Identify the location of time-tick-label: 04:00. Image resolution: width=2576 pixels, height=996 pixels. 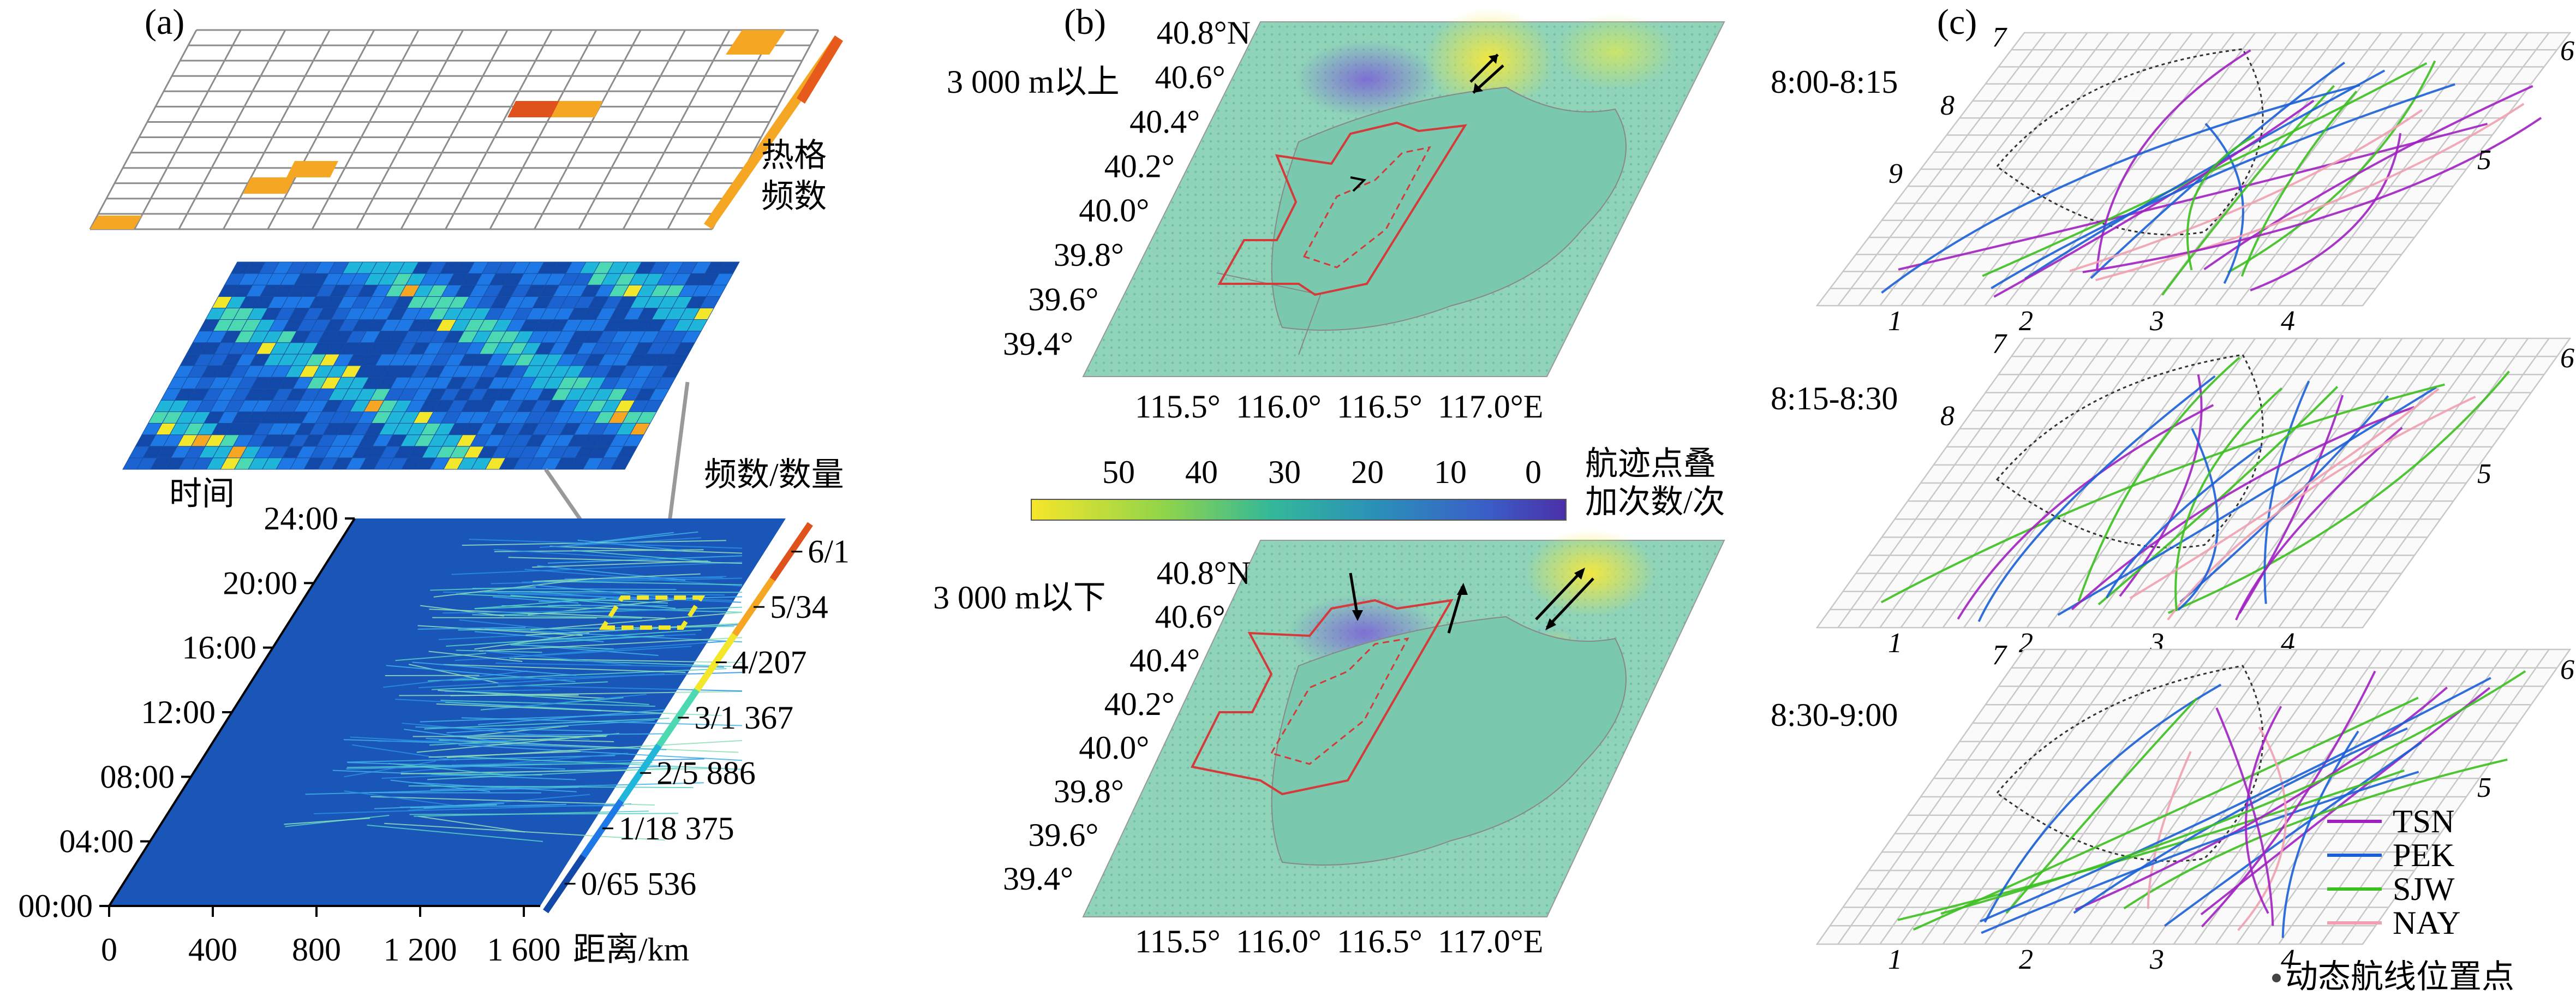
(97, 842).